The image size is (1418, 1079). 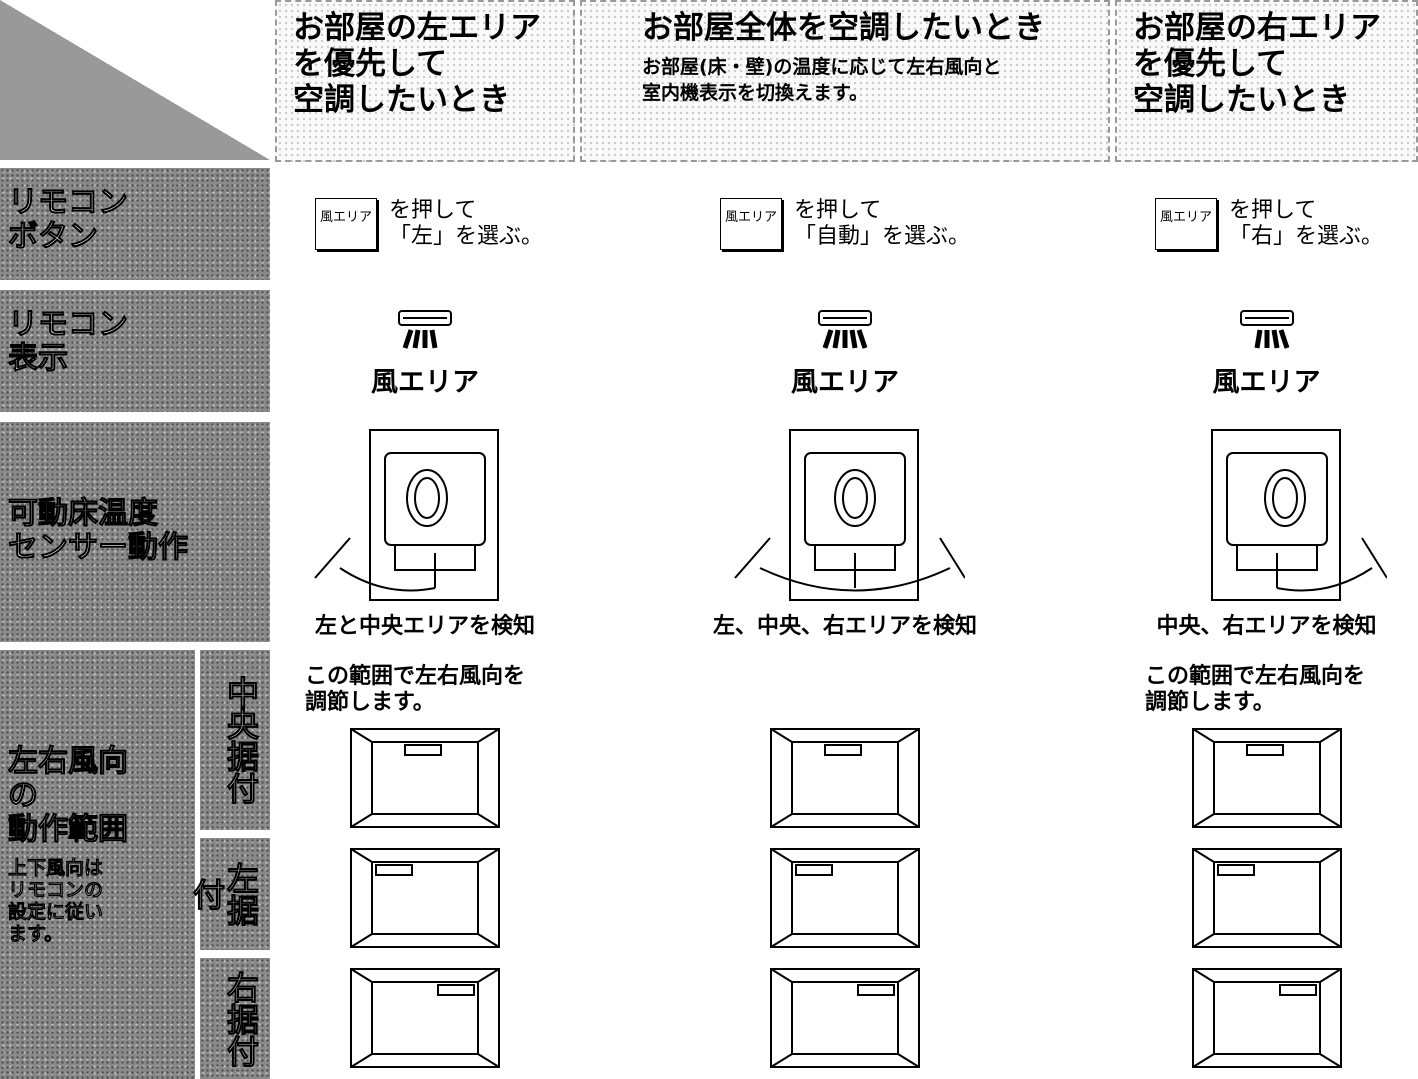 What do you see at coordinates (135, 80) in the screenshot?
I see `corner-cell` at bounding box center [135, 80].